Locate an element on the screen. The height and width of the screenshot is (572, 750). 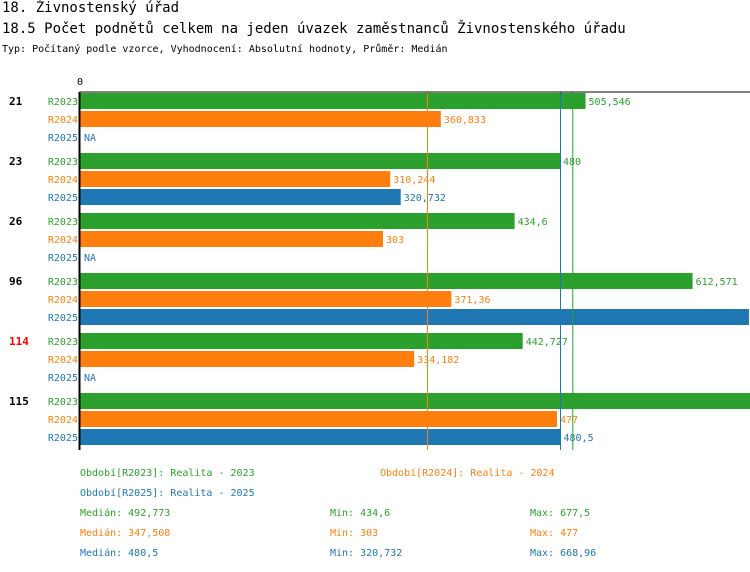
legend-entry-r2025: Období[R2025]: Realita - 2025 is located at coordinates (167, 493).